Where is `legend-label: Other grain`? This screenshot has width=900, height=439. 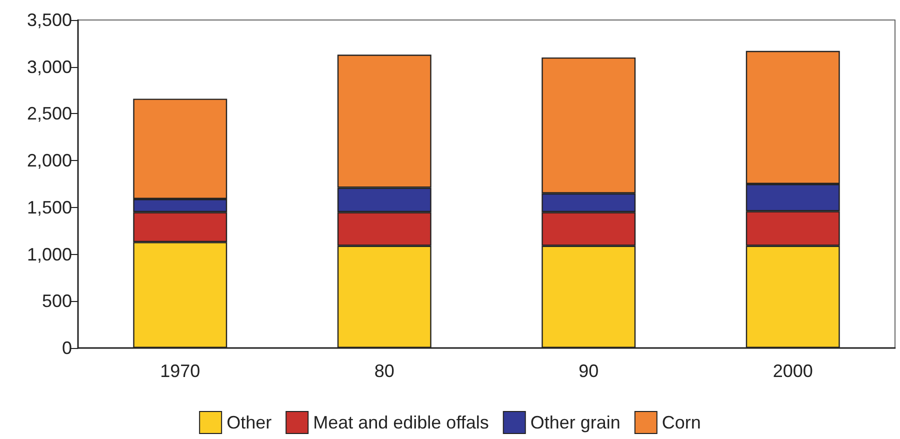 legend-label: Other grain is located at coordinates (575, 422).